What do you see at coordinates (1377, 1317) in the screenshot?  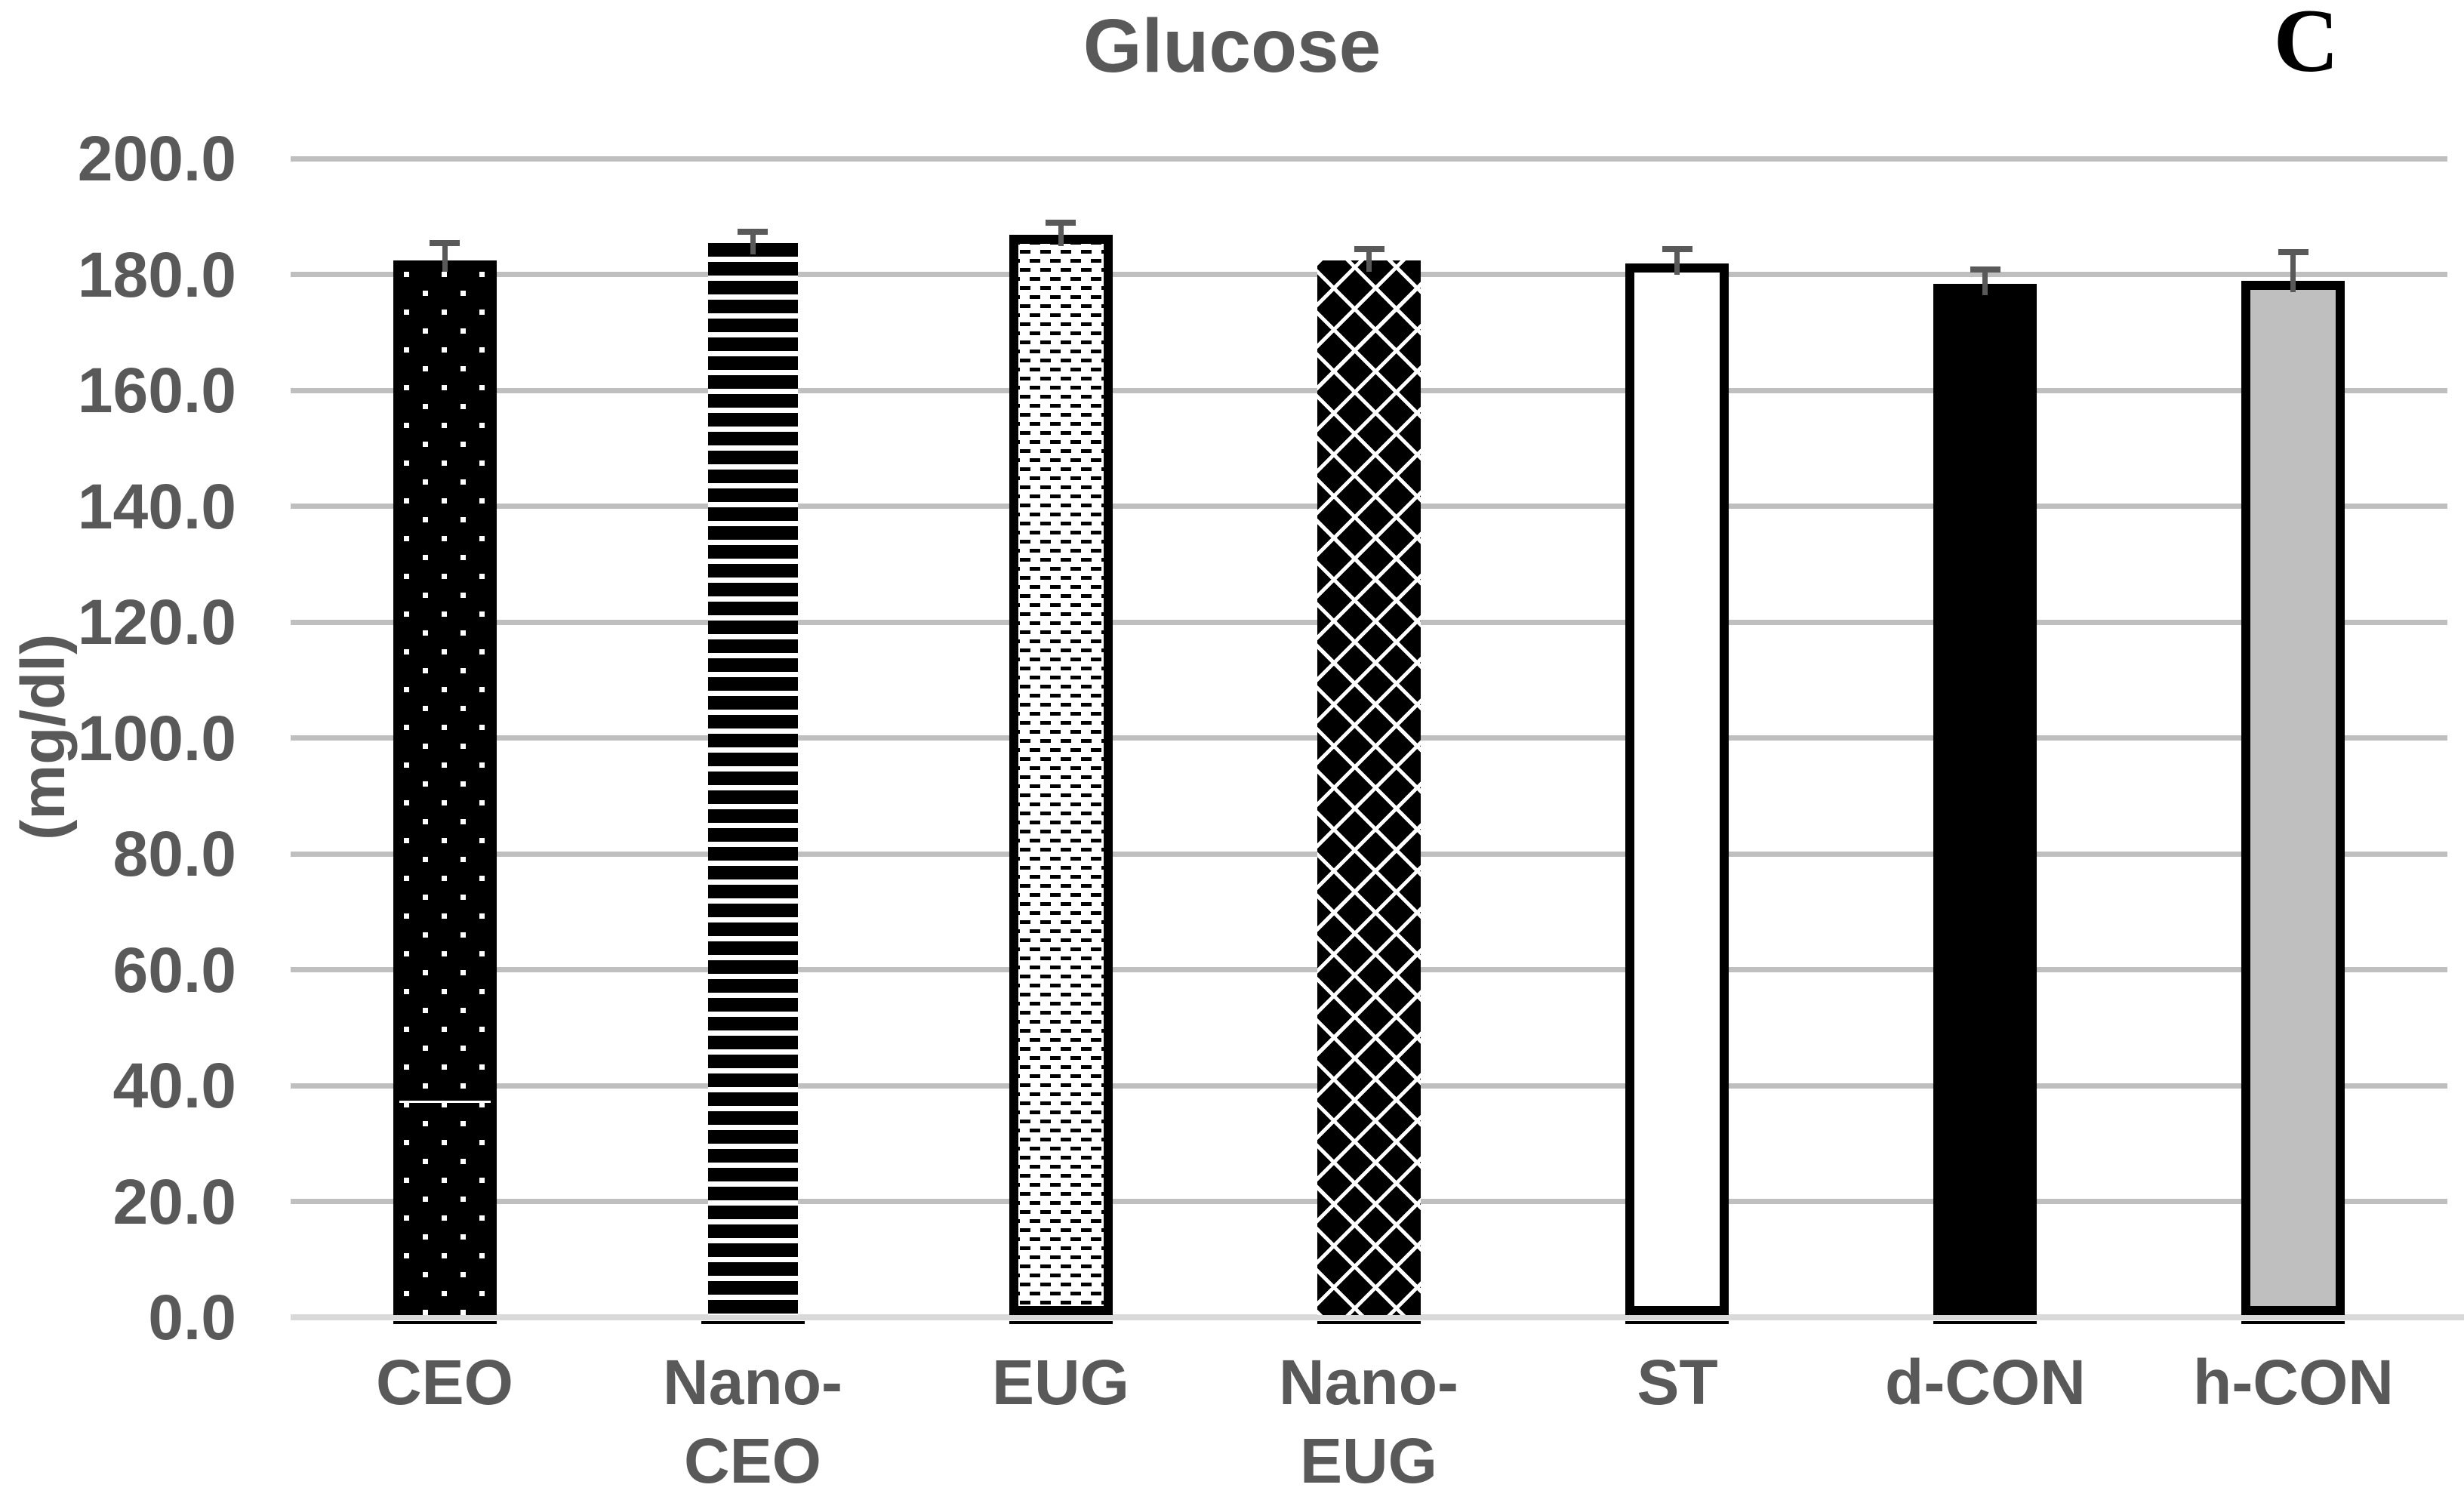 I see `x-axis-line` at bounding box center [1377, 1317].